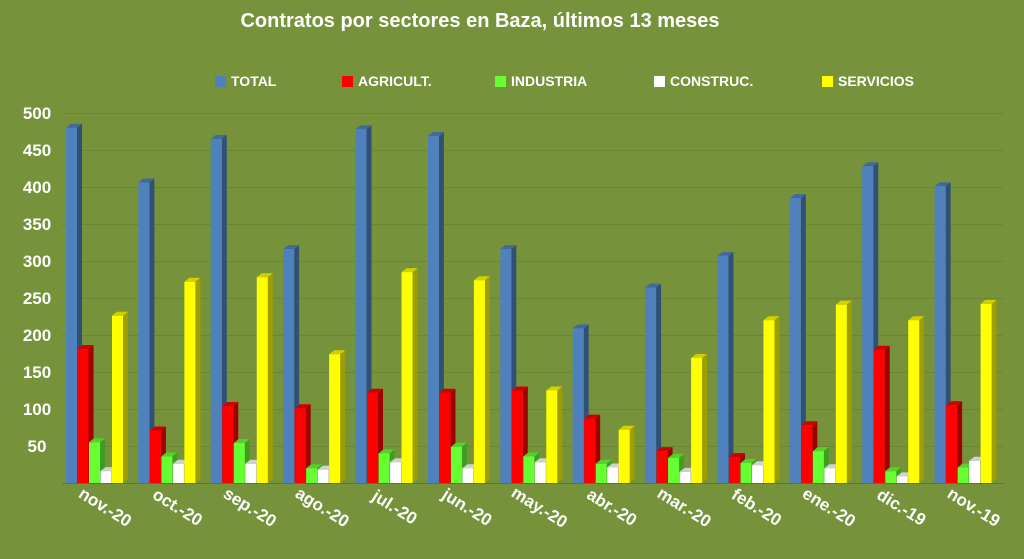 Image resolution: width=1024 pixels, height=559 pixels. Describe the element at coordinates (893, 322) in the screenshot. I see `bar-group-dic.-19` at that location.